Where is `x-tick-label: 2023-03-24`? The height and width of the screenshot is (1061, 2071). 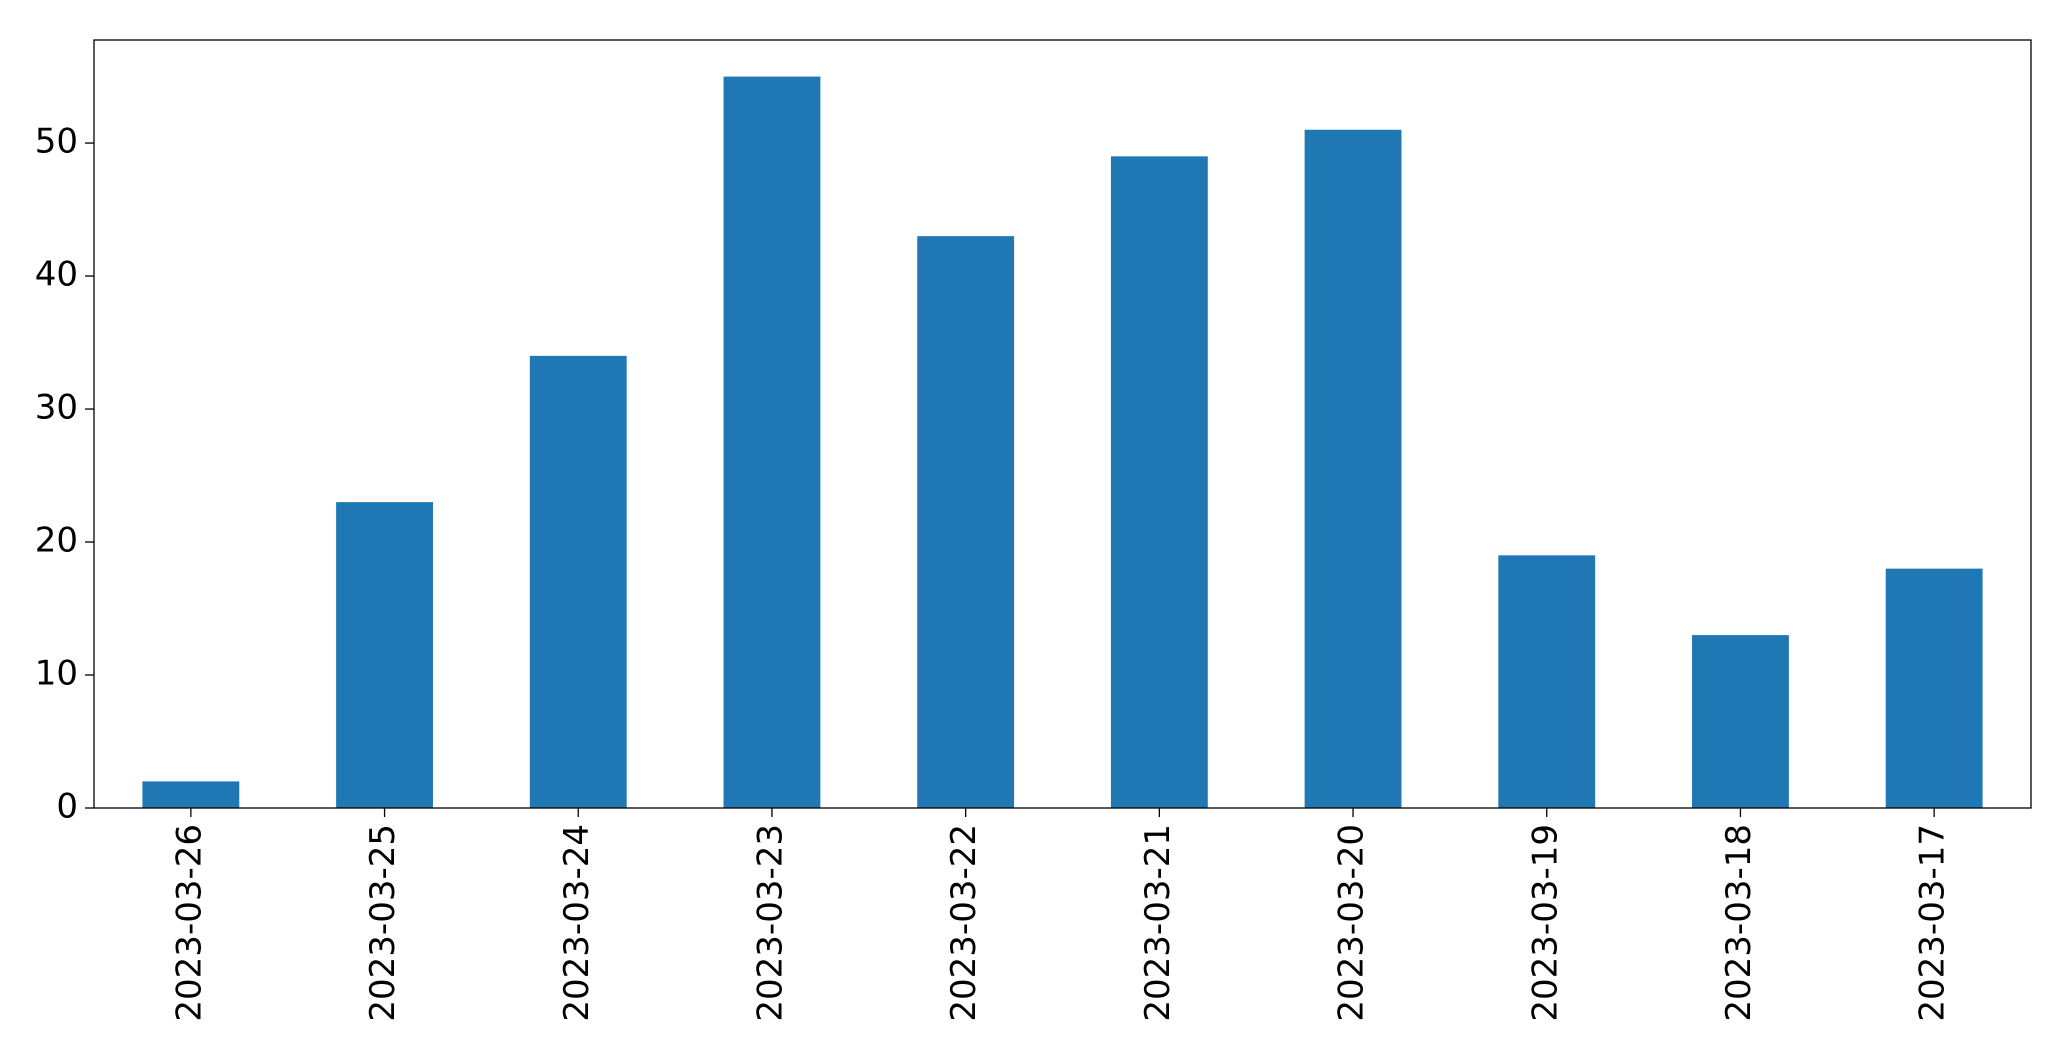 x-tick-label: 2023-03-24 is located at coordinates (577, 923).